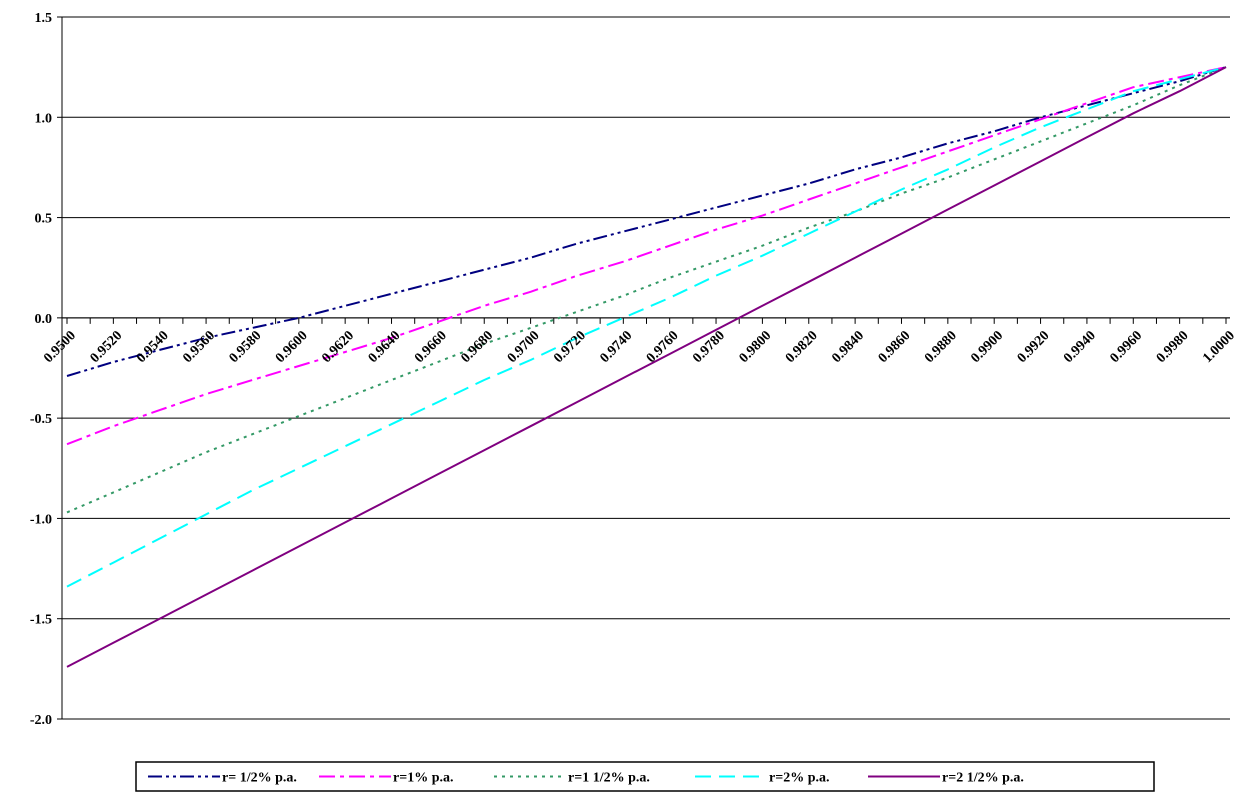 This screenshot has width=1235, height=793. Describe the element at coordinates (570, 347) in the screenshot. I see `x-tick-label: 0.9720` at that location.